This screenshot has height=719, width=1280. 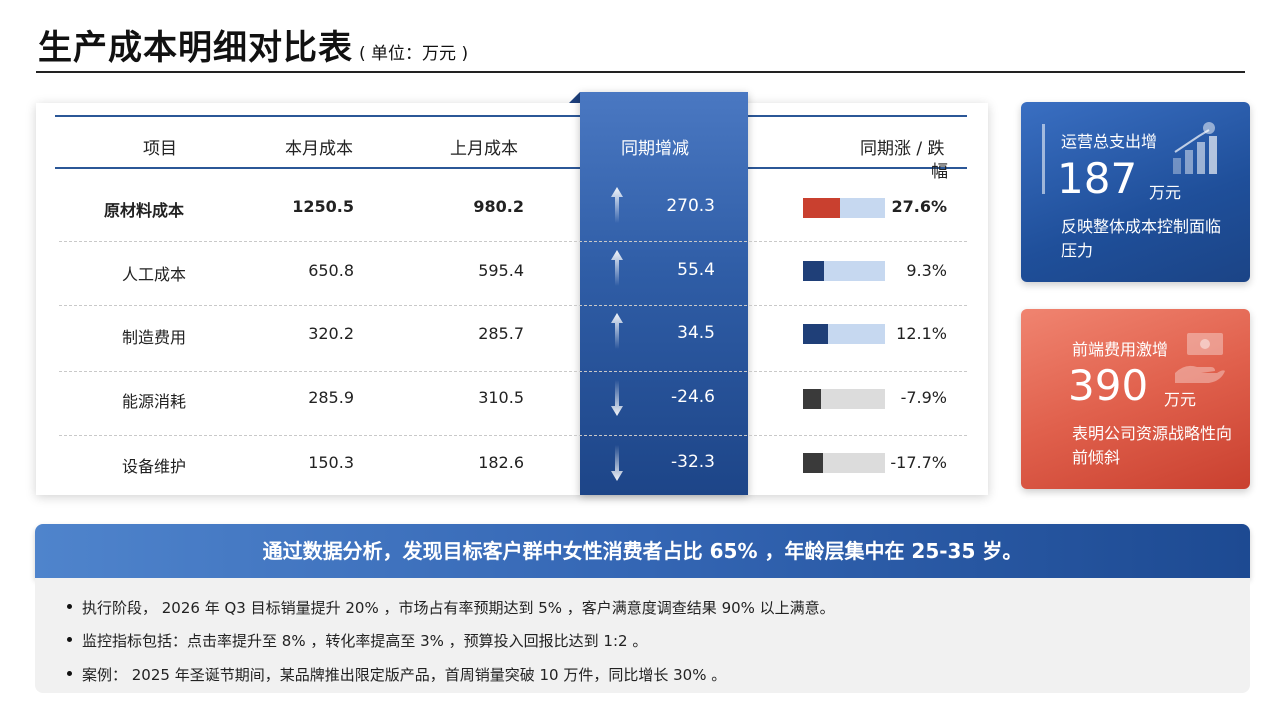 What do you see at coordinates (1141, 238) in the screenshot?
I see `card-description: 反映整体成本控制面临压力` at bounding box center [1141, 238].